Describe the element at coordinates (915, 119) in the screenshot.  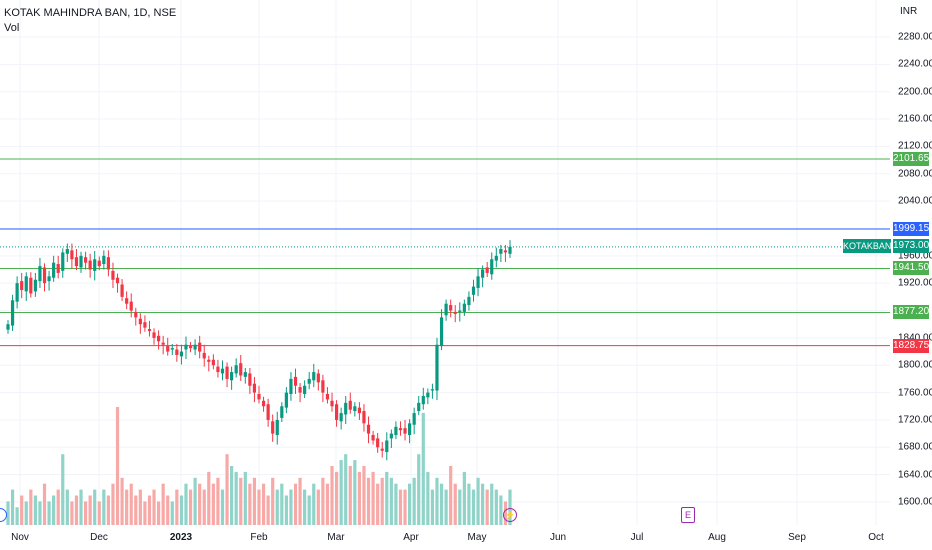
I see `price-tick-label: 2160.00` at that location.